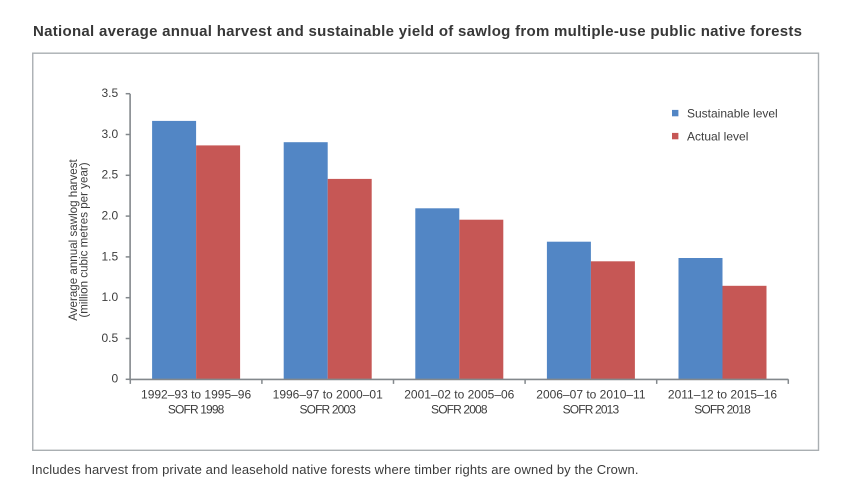  What do you see at coordinates (196, 410) in the screenshot?
I see `svg-text: SOFR 1998` at bounding box center [196, 410].